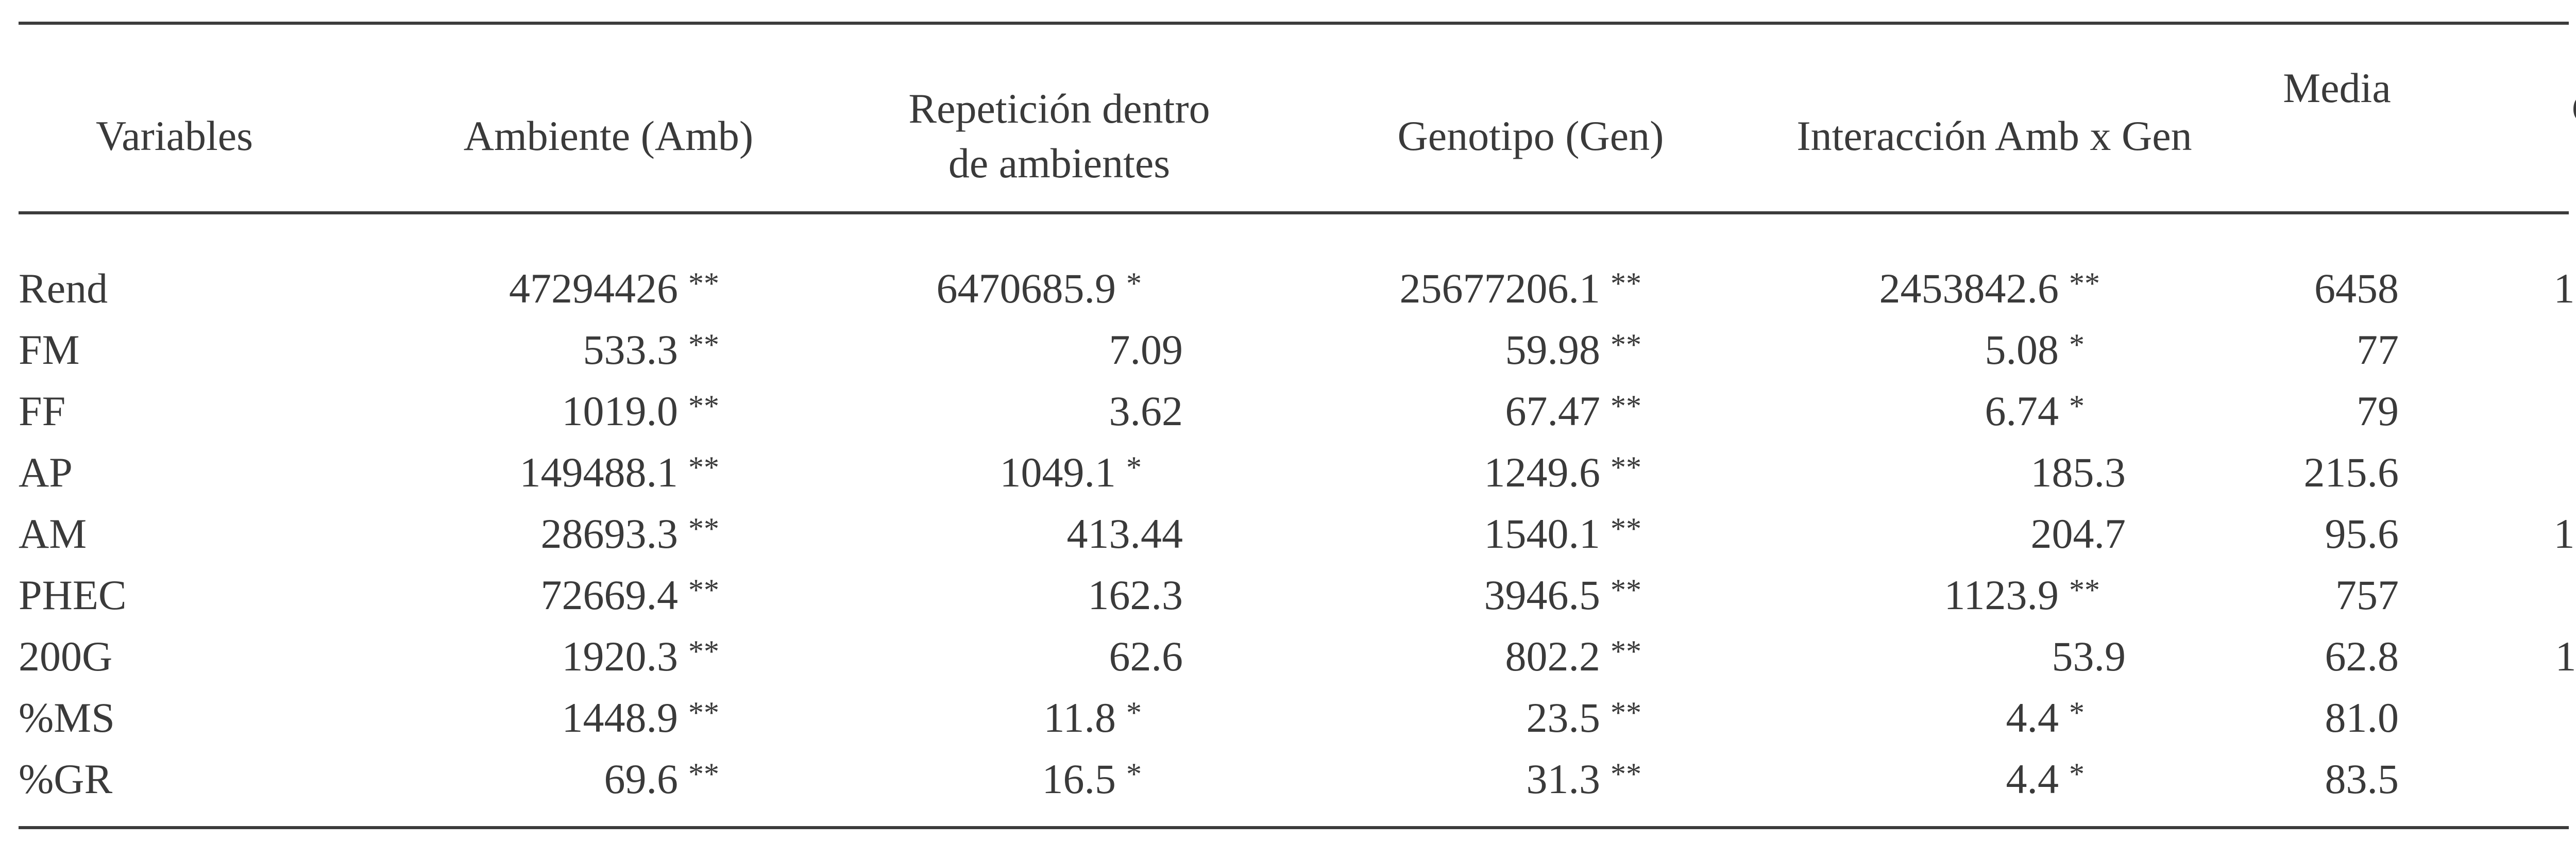 Image resolution: width=2576 pixels, height=857 pixels. I want to click on cell-interaccion-value: 4.4, so click(2032, 778).